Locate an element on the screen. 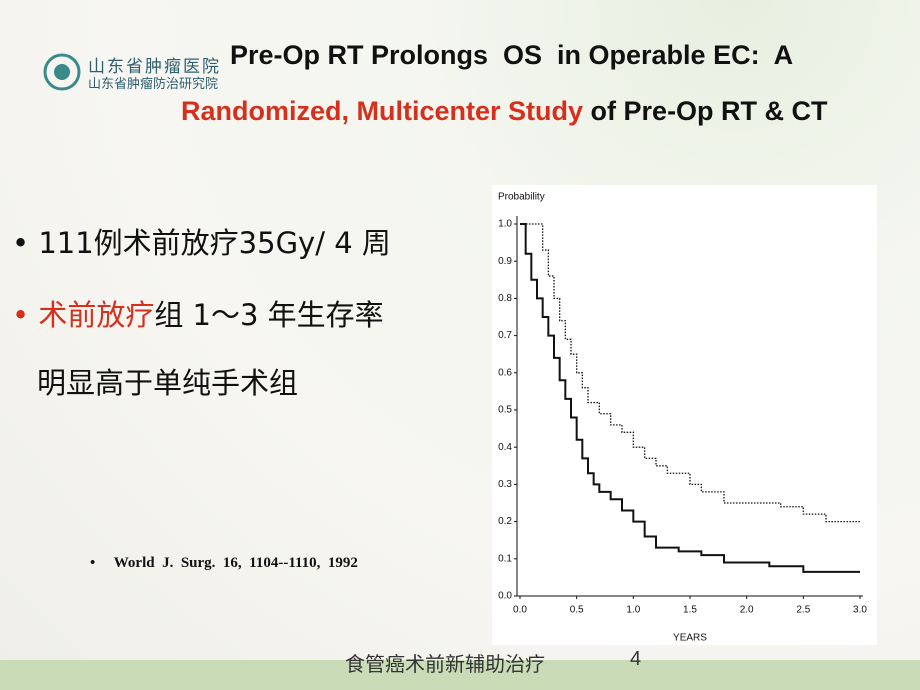 The image size is (920, 690). reference-text: World J. Surg. 16, 1104--1110, 1992 is located at coordinates (235, 563).